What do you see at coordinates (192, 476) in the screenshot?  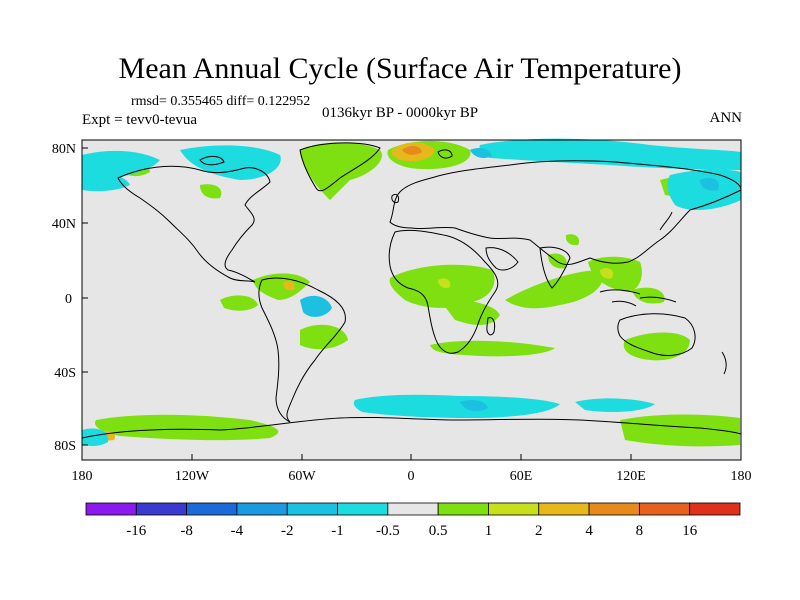 I see `lon-label-120w: 120W` at bounding box center [192, 476].